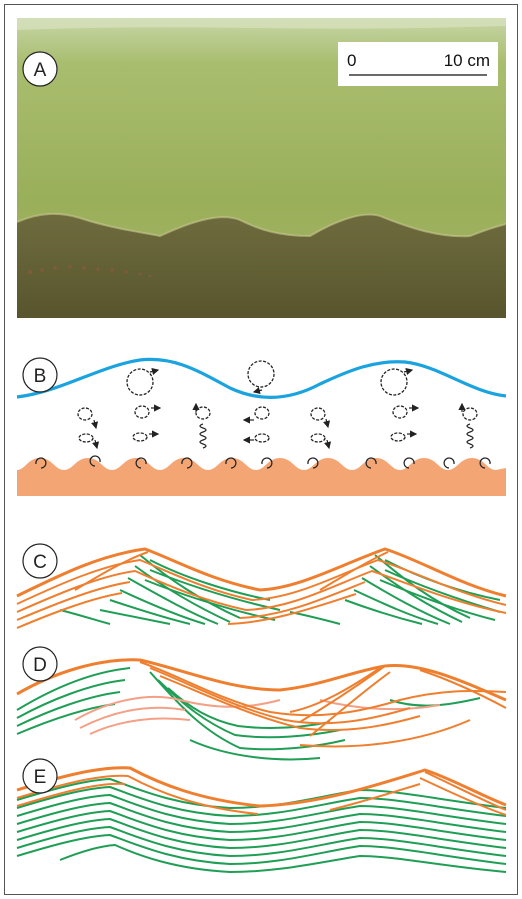  Describe the element at coordinates (90, 271) in the screenshot. I see `photo-pebbles` at that location.